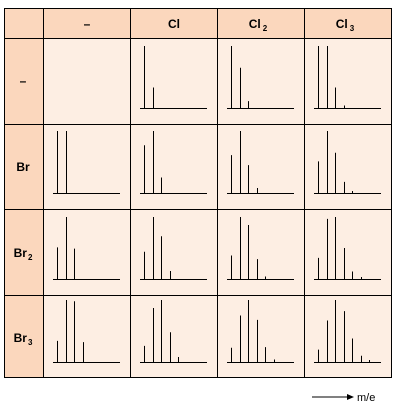  I want to click on spectrum-r0-c1, so click(173, 77).